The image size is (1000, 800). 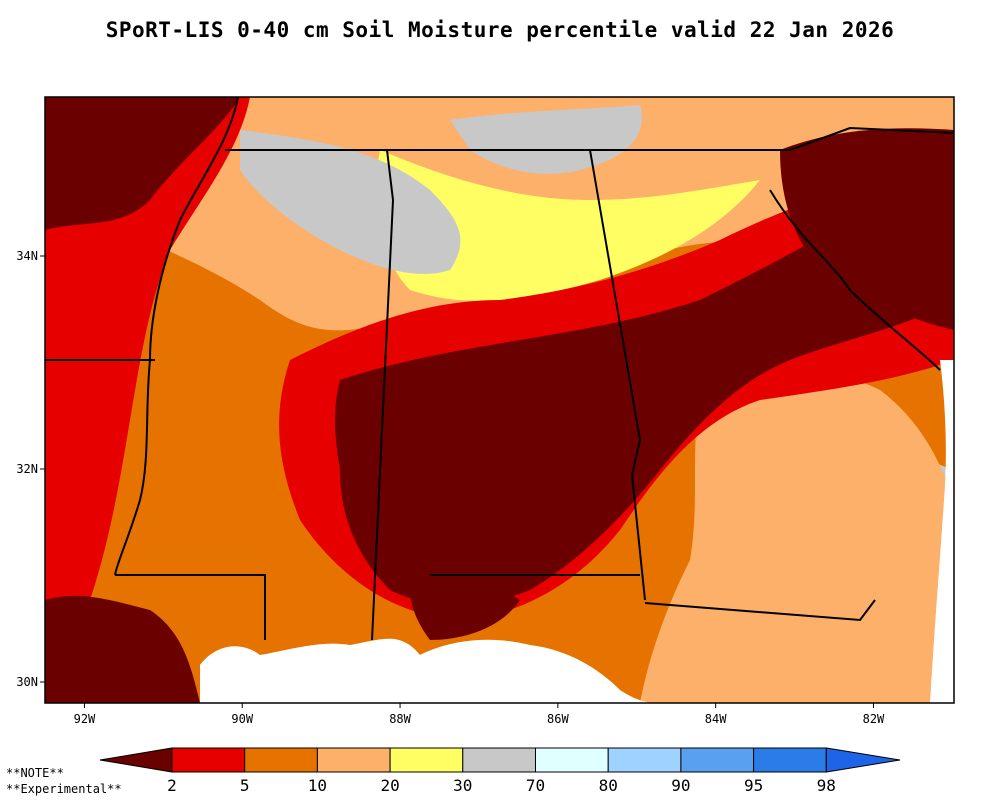 What do you see at coordinates (430, 670) in the screenshot?
I see `gulf-water` at bounding box center [430, 670].